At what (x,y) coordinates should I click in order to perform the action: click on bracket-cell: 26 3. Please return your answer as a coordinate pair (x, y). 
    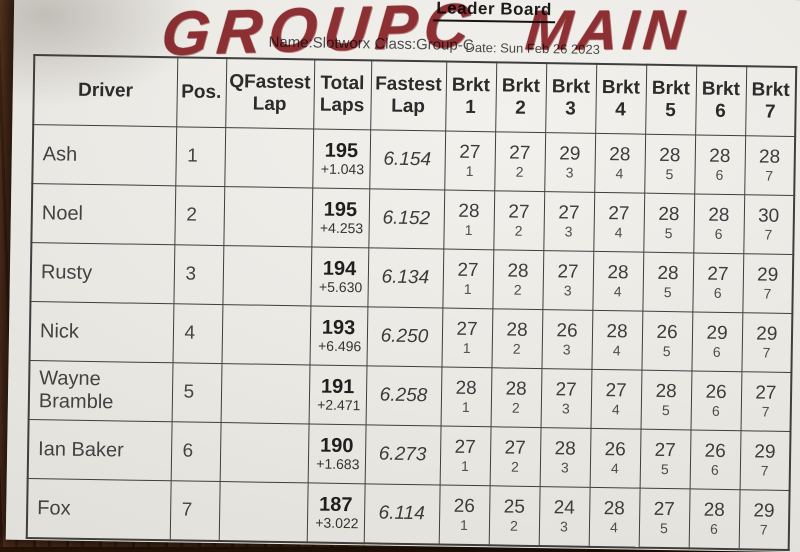
    Looking at the image, I should click on (567, 339).